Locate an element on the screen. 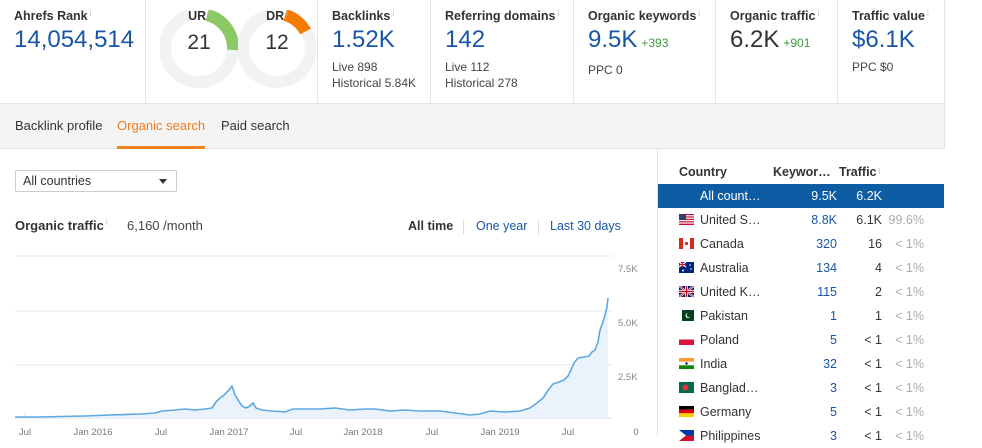  x-tick: Jan 2016 is located at coordinates (93, 432).